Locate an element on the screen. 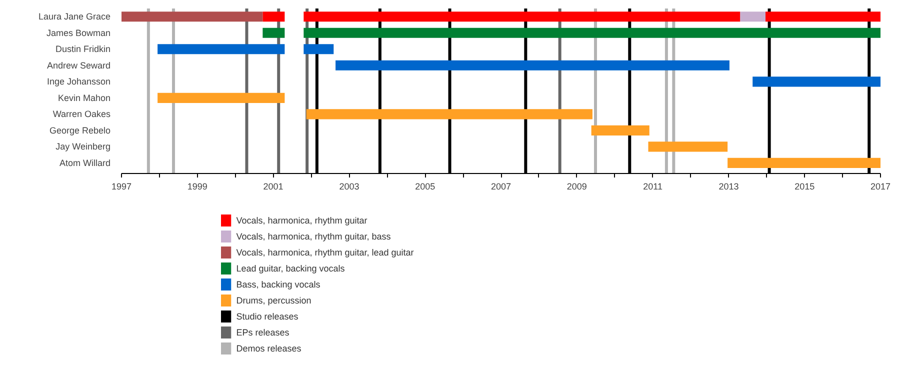 This screenshot has height=392, width=900. y-tick-label: Dustin Fridkin is located at coordinates (82, 49).